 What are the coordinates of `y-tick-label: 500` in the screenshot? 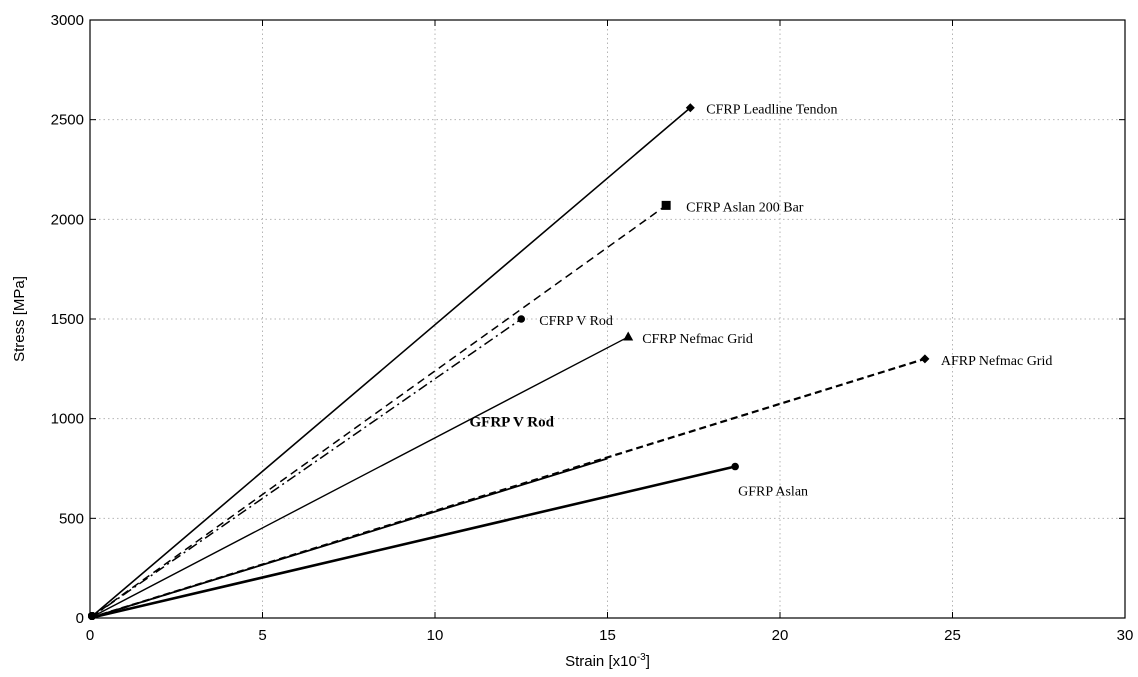 It's located at (71, 518).